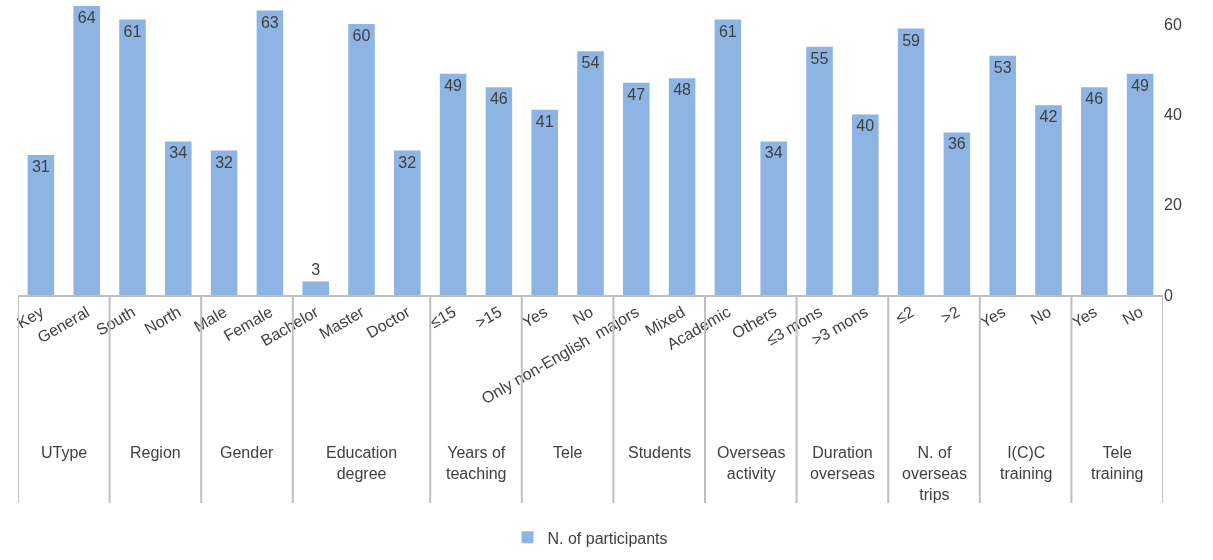 The width and height of the screenshot is (1213, 560). What do you see at coordinates (590, 63) in the screenshot?
I see `data-label: 54` at bounding box center [590, 63].